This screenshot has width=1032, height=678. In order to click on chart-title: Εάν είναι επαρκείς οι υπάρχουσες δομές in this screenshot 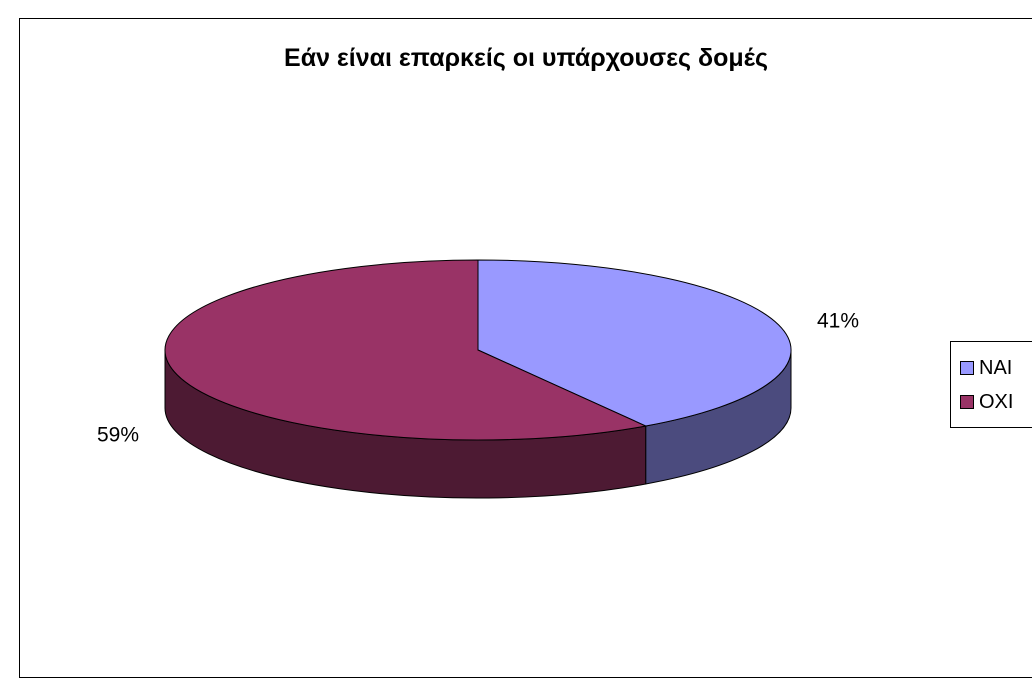, I will do `click(526, 58)`.